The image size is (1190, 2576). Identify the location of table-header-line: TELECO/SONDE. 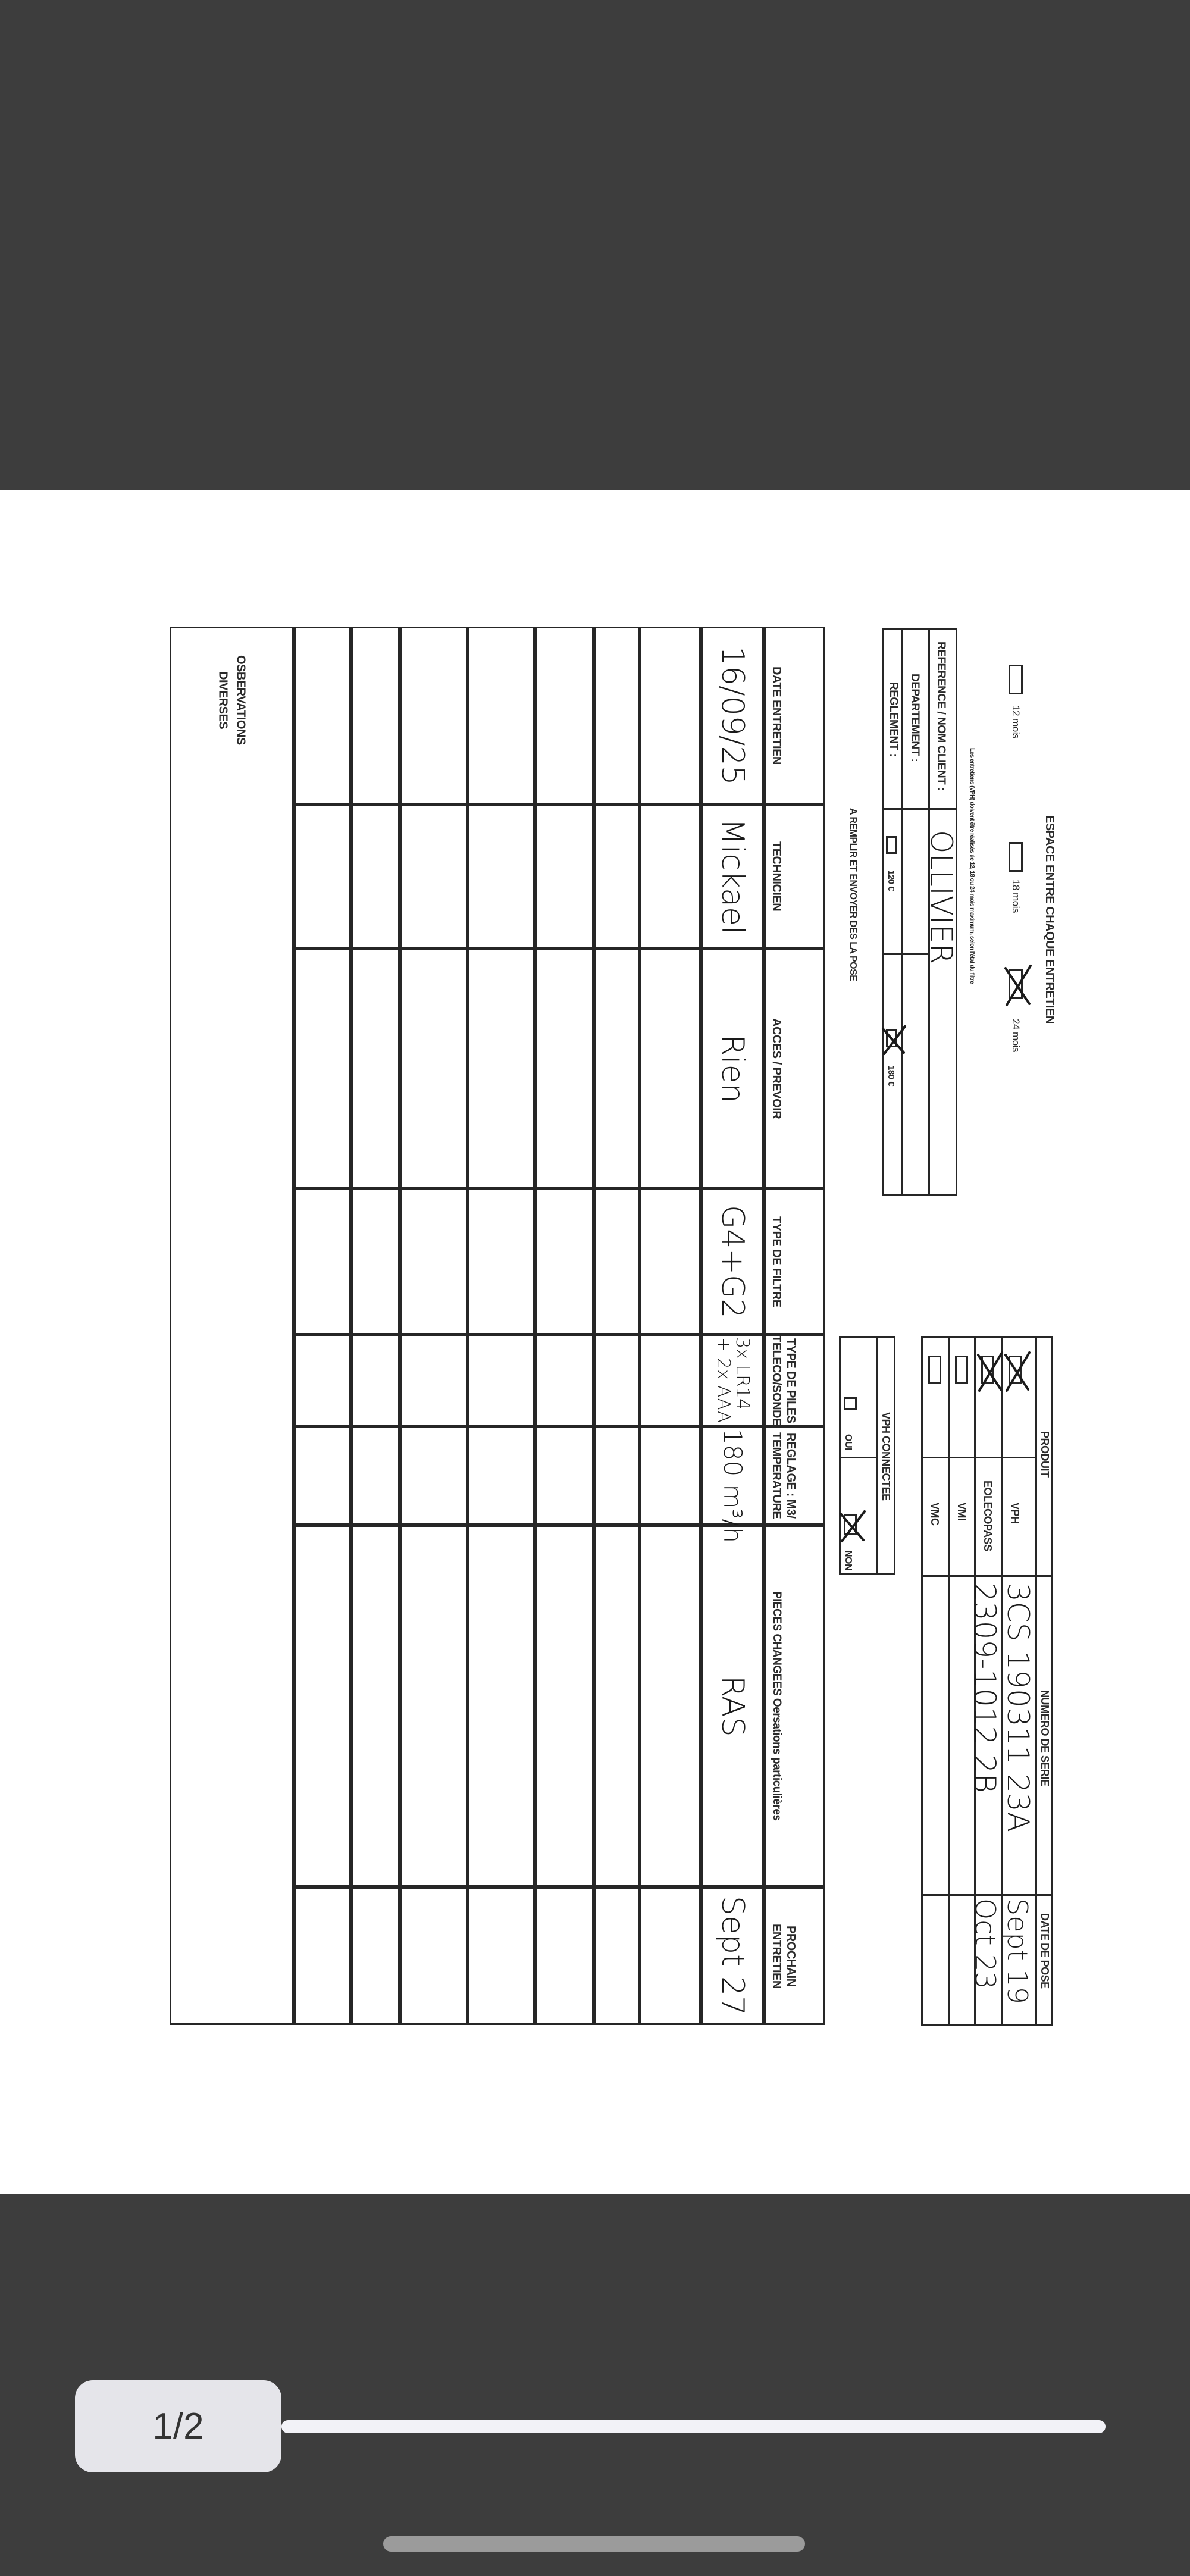
(776, 1380).